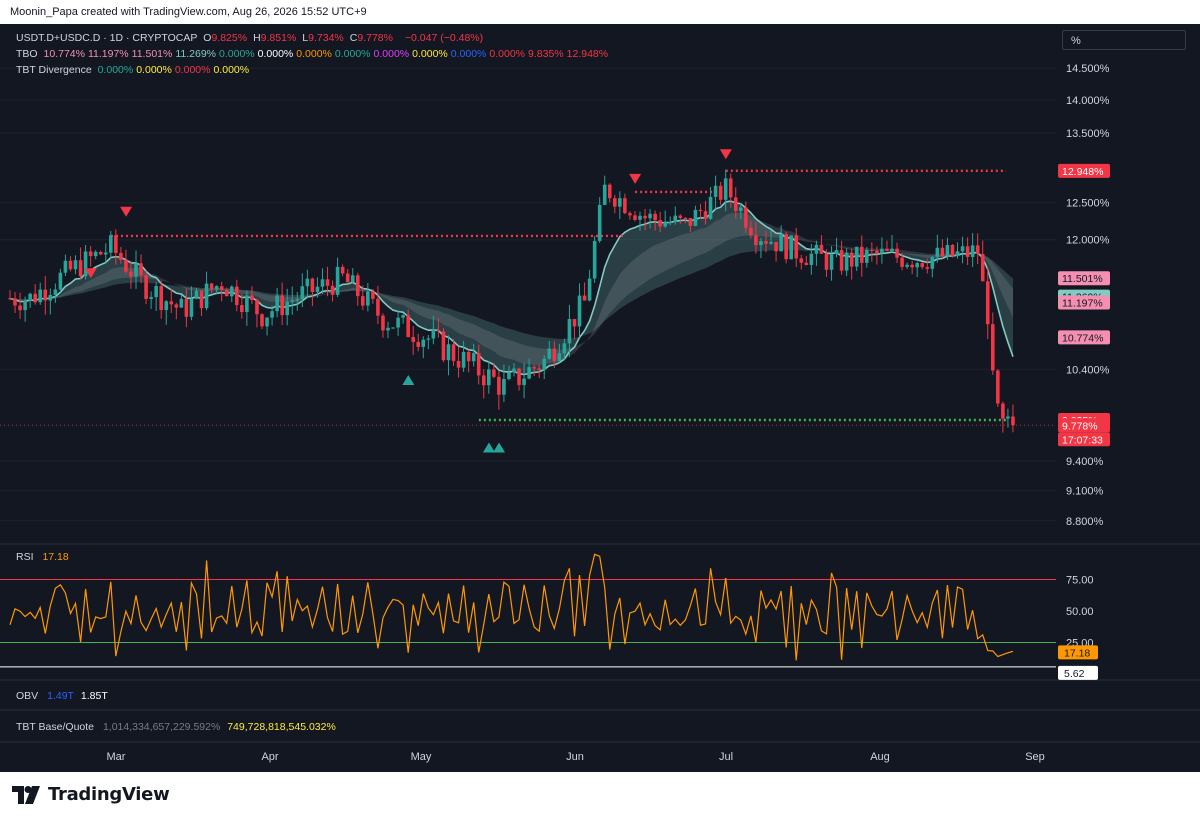 The image size is (1200, 822). Describe the element at coordinates (1078, 652) in the screenshot. I see `rsi-badge-bg` at that location.